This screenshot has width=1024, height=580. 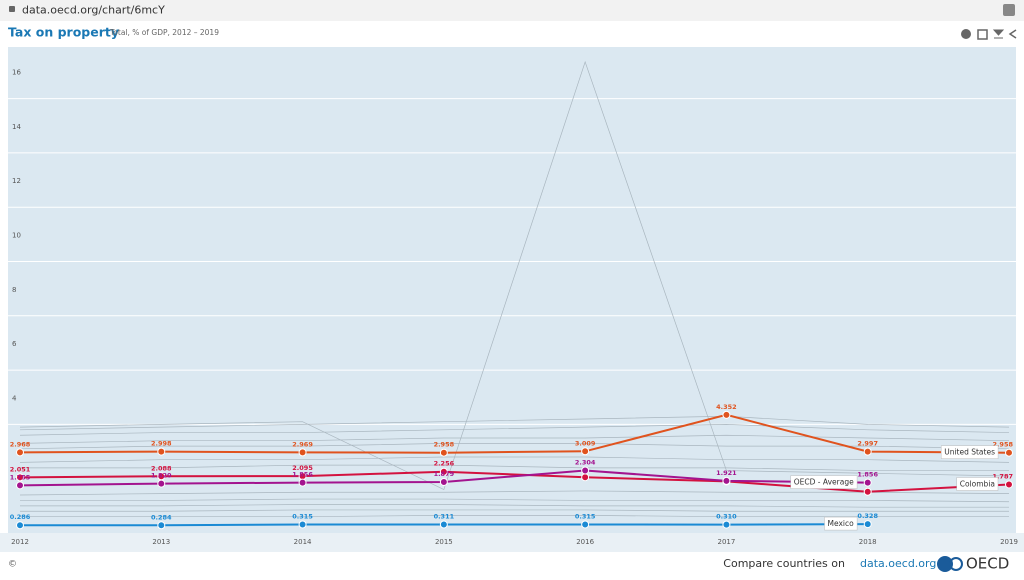 What do you see at coordinates (14, 344) in the screenshot?
I see `y-tick-label: 6` at bounding box center [14, 344].